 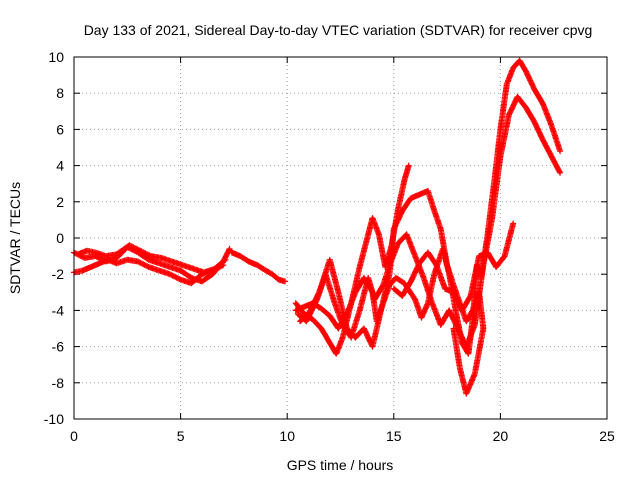 What do you see at coordinates (340, 465) in the screenshot?
I see `x-axis-label: GPS time / hours` at bounding box center [340, 465].